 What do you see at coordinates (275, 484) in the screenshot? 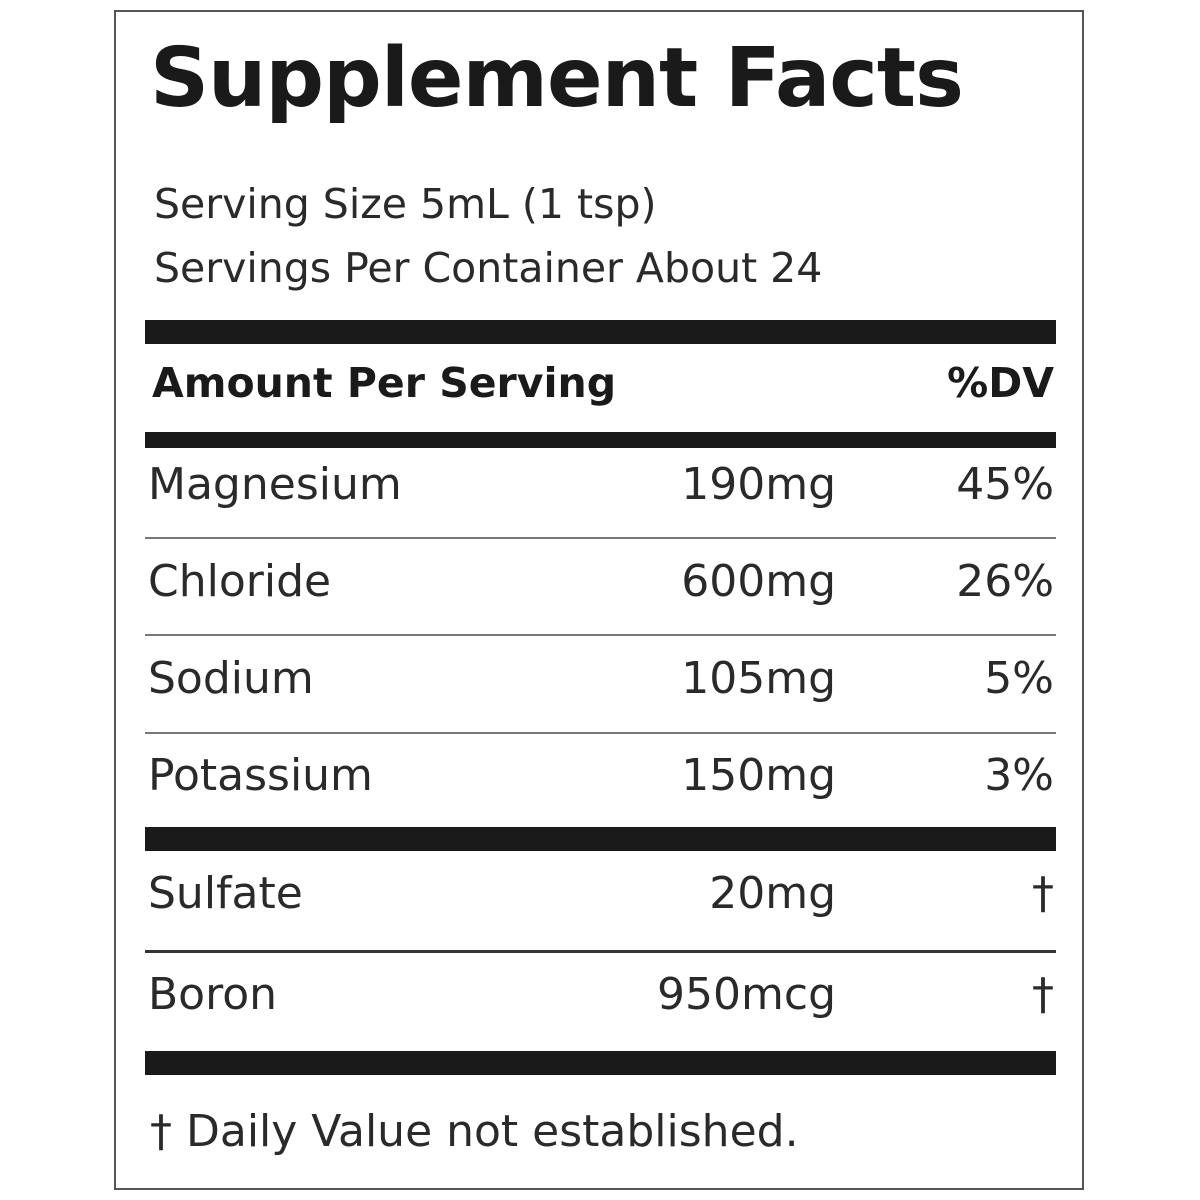
I see `nutrient-name: Magnesium` at bounding box center [275, 484].